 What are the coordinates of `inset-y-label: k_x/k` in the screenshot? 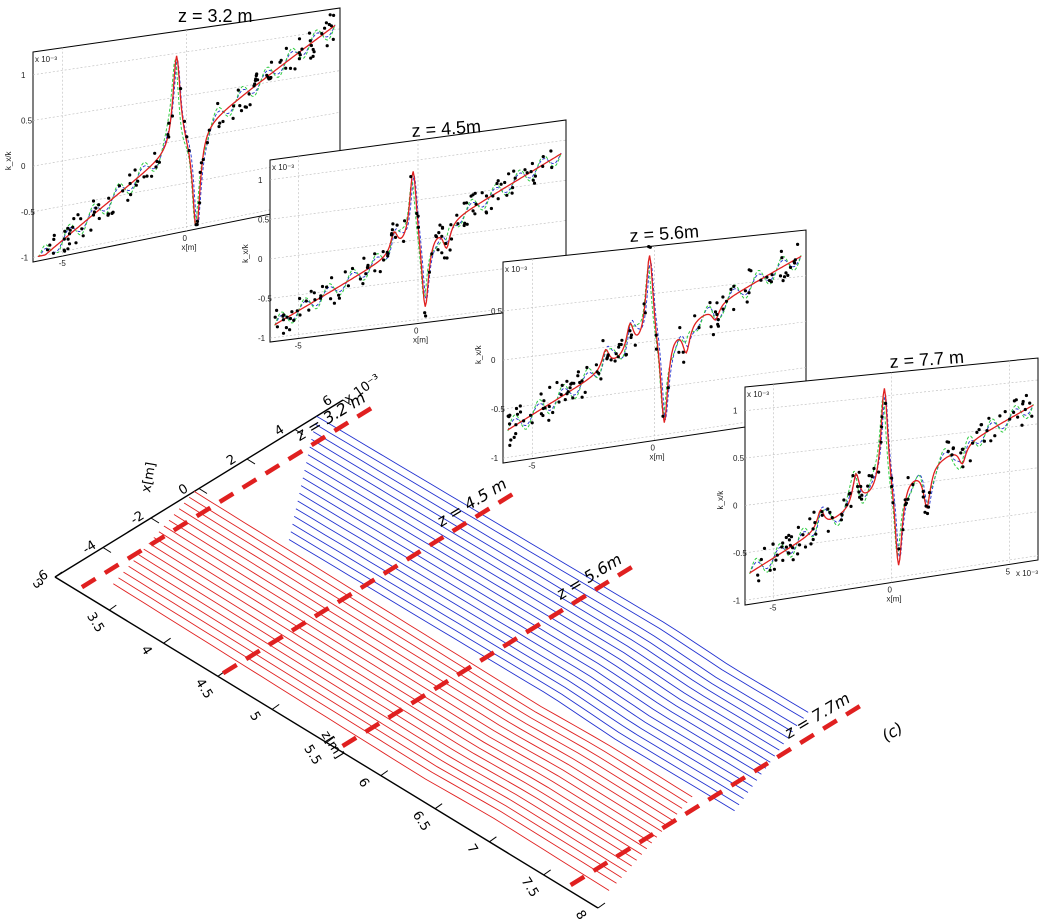 It's located at (245, 253).